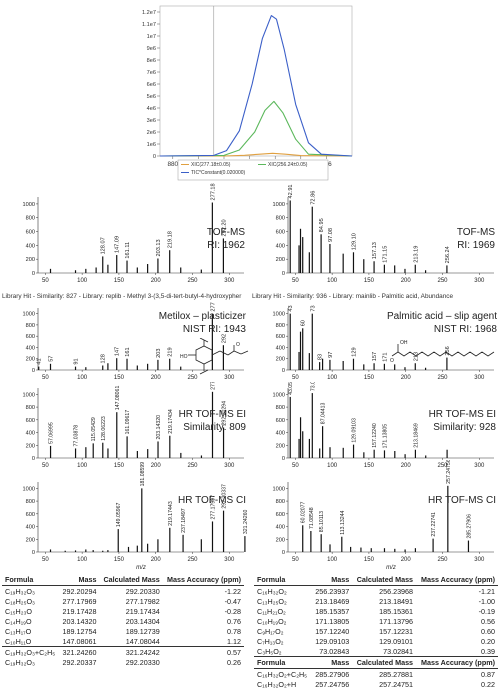 The height and width of the screenshot is (690, 500). Describe the element at coordinates (77, 361) in the screenshot. I see `peak-label: 91` at that location.